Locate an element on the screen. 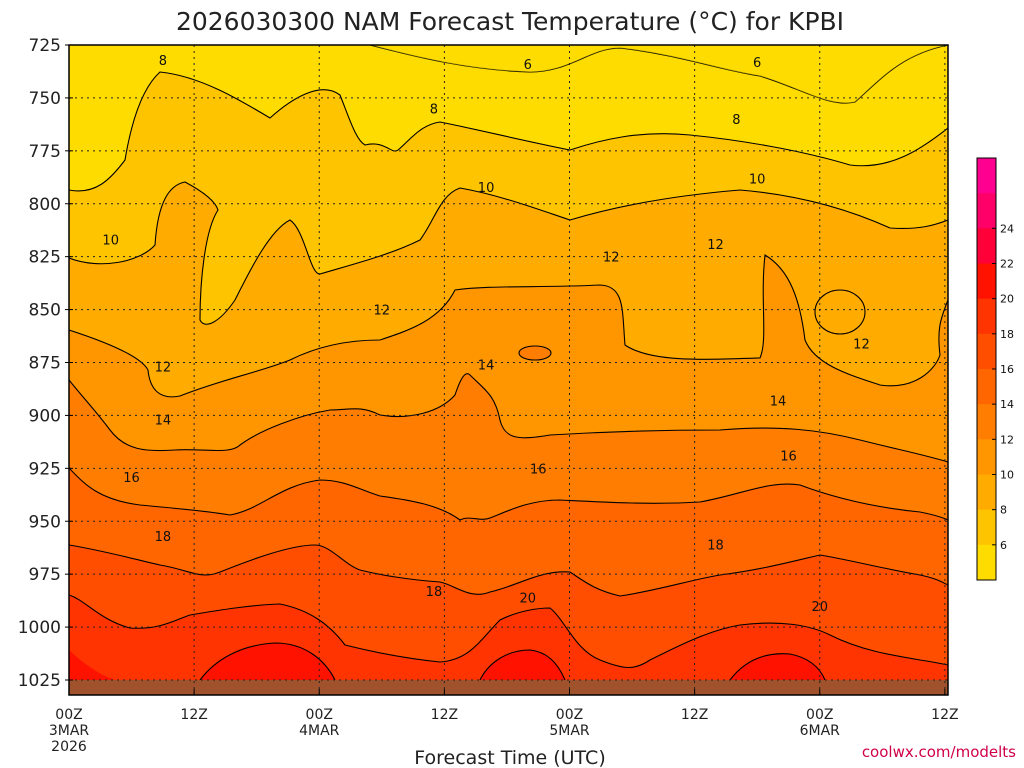 The height and width of the screenshot is (768, 1024). colorbar: 6 8 10 12 14 16 18 20 22 24 is located at coordinates (995, 369).